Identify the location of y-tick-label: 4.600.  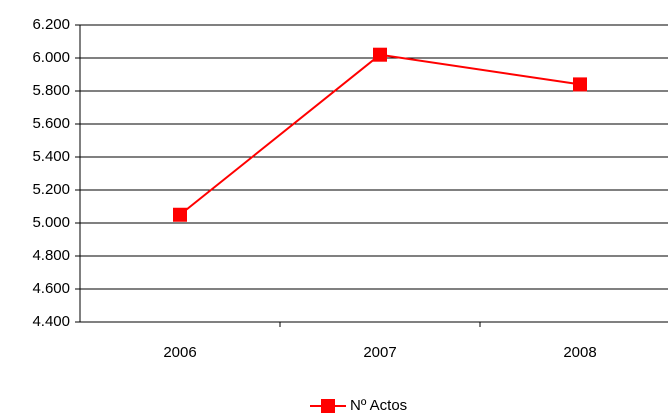
(51, 288).